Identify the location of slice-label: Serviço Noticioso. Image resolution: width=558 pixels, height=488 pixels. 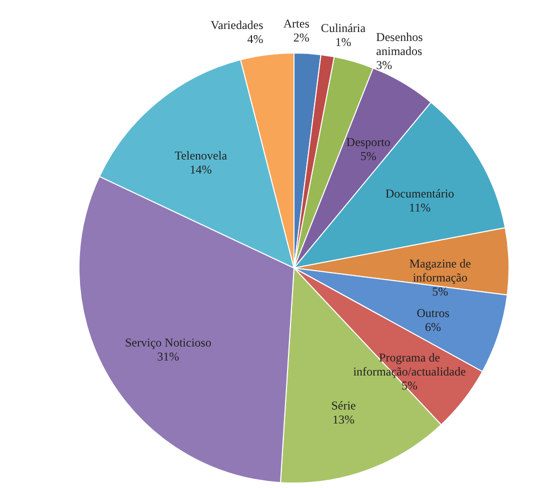
(168, 342).